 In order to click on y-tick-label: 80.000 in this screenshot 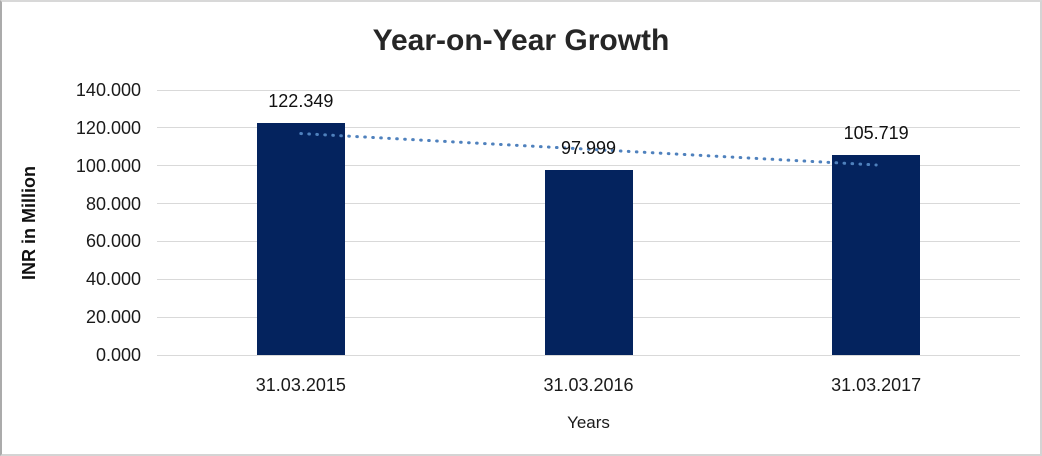, I will do `click(113, 203)`.